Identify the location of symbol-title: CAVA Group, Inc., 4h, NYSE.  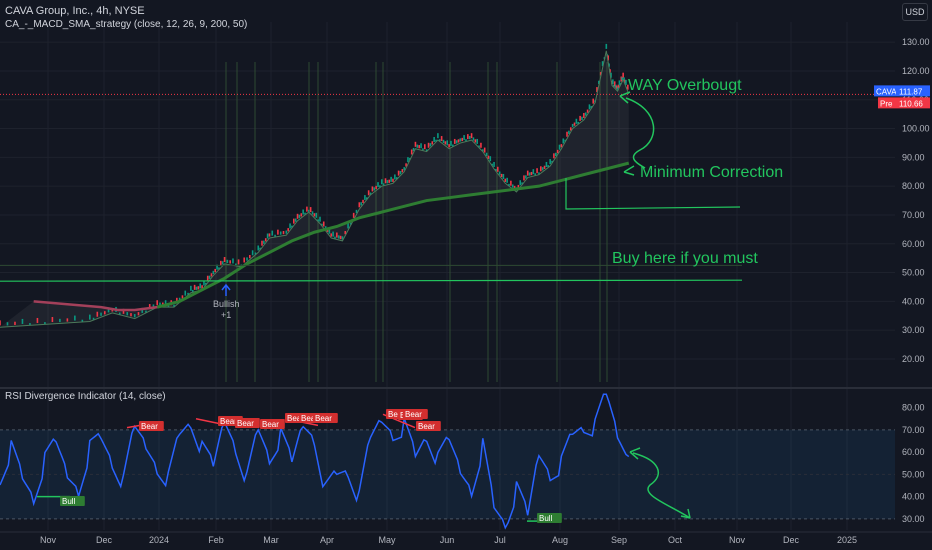
(75, 11).